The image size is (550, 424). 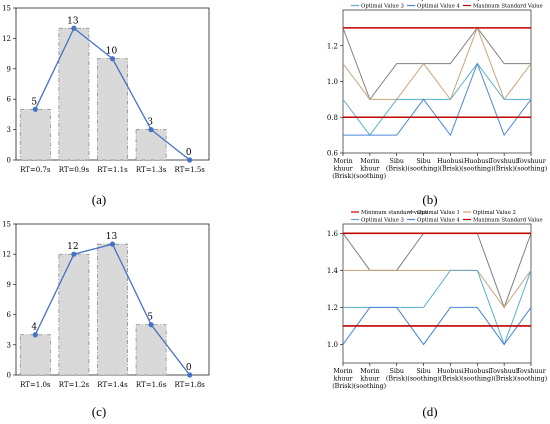 What do you see at coordinates (9, 285) in the screenshot?
I see `y-tick-label: 9` at bounding box center [9, 285].